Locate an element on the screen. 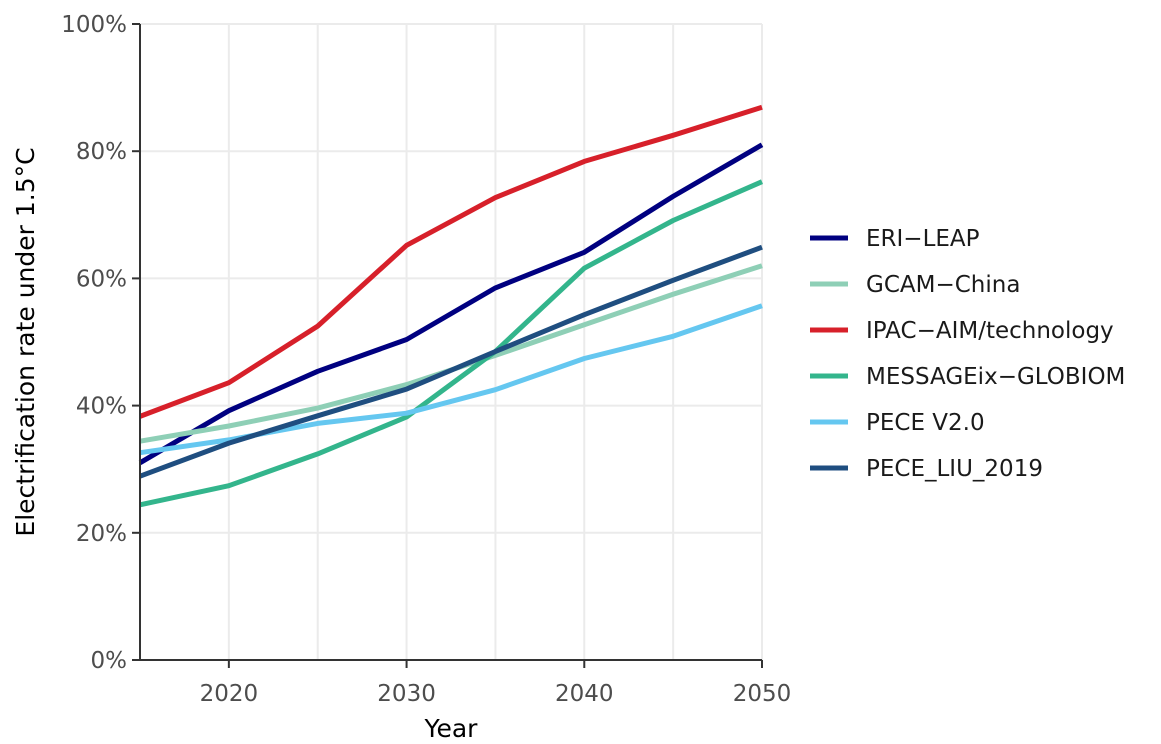 The image size is (1161, 744). y-tick-label-40: 40% is located at coordinates (101, 407).